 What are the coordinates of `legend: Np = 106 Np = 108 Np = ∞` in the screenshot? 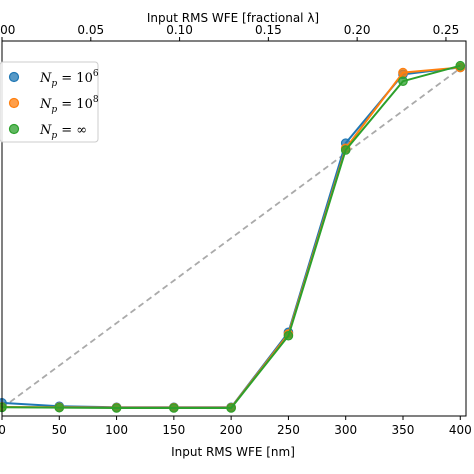 It's located at (49, 102).